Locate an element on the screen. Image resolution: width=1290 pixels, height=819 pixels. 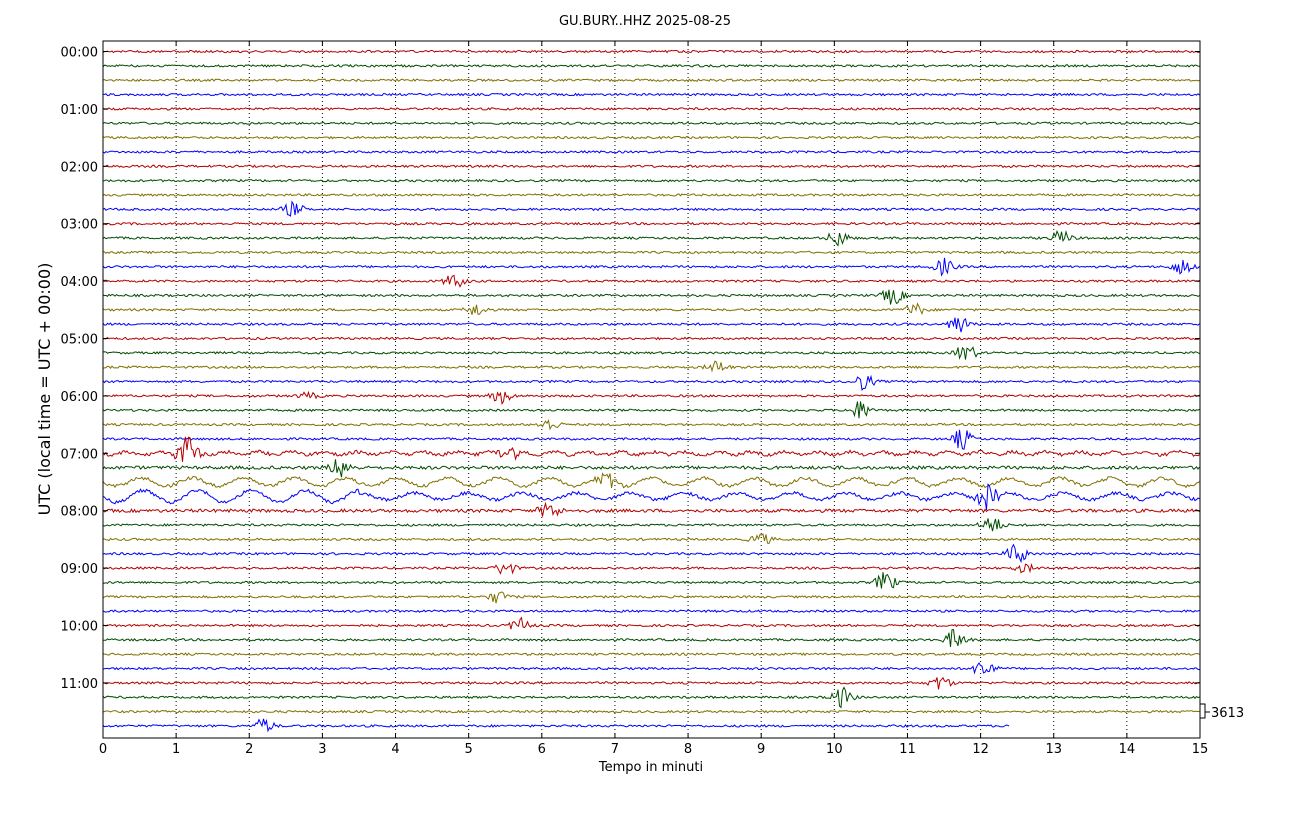
y-tick-label: 02:00 is located at coordinates (79, 167).